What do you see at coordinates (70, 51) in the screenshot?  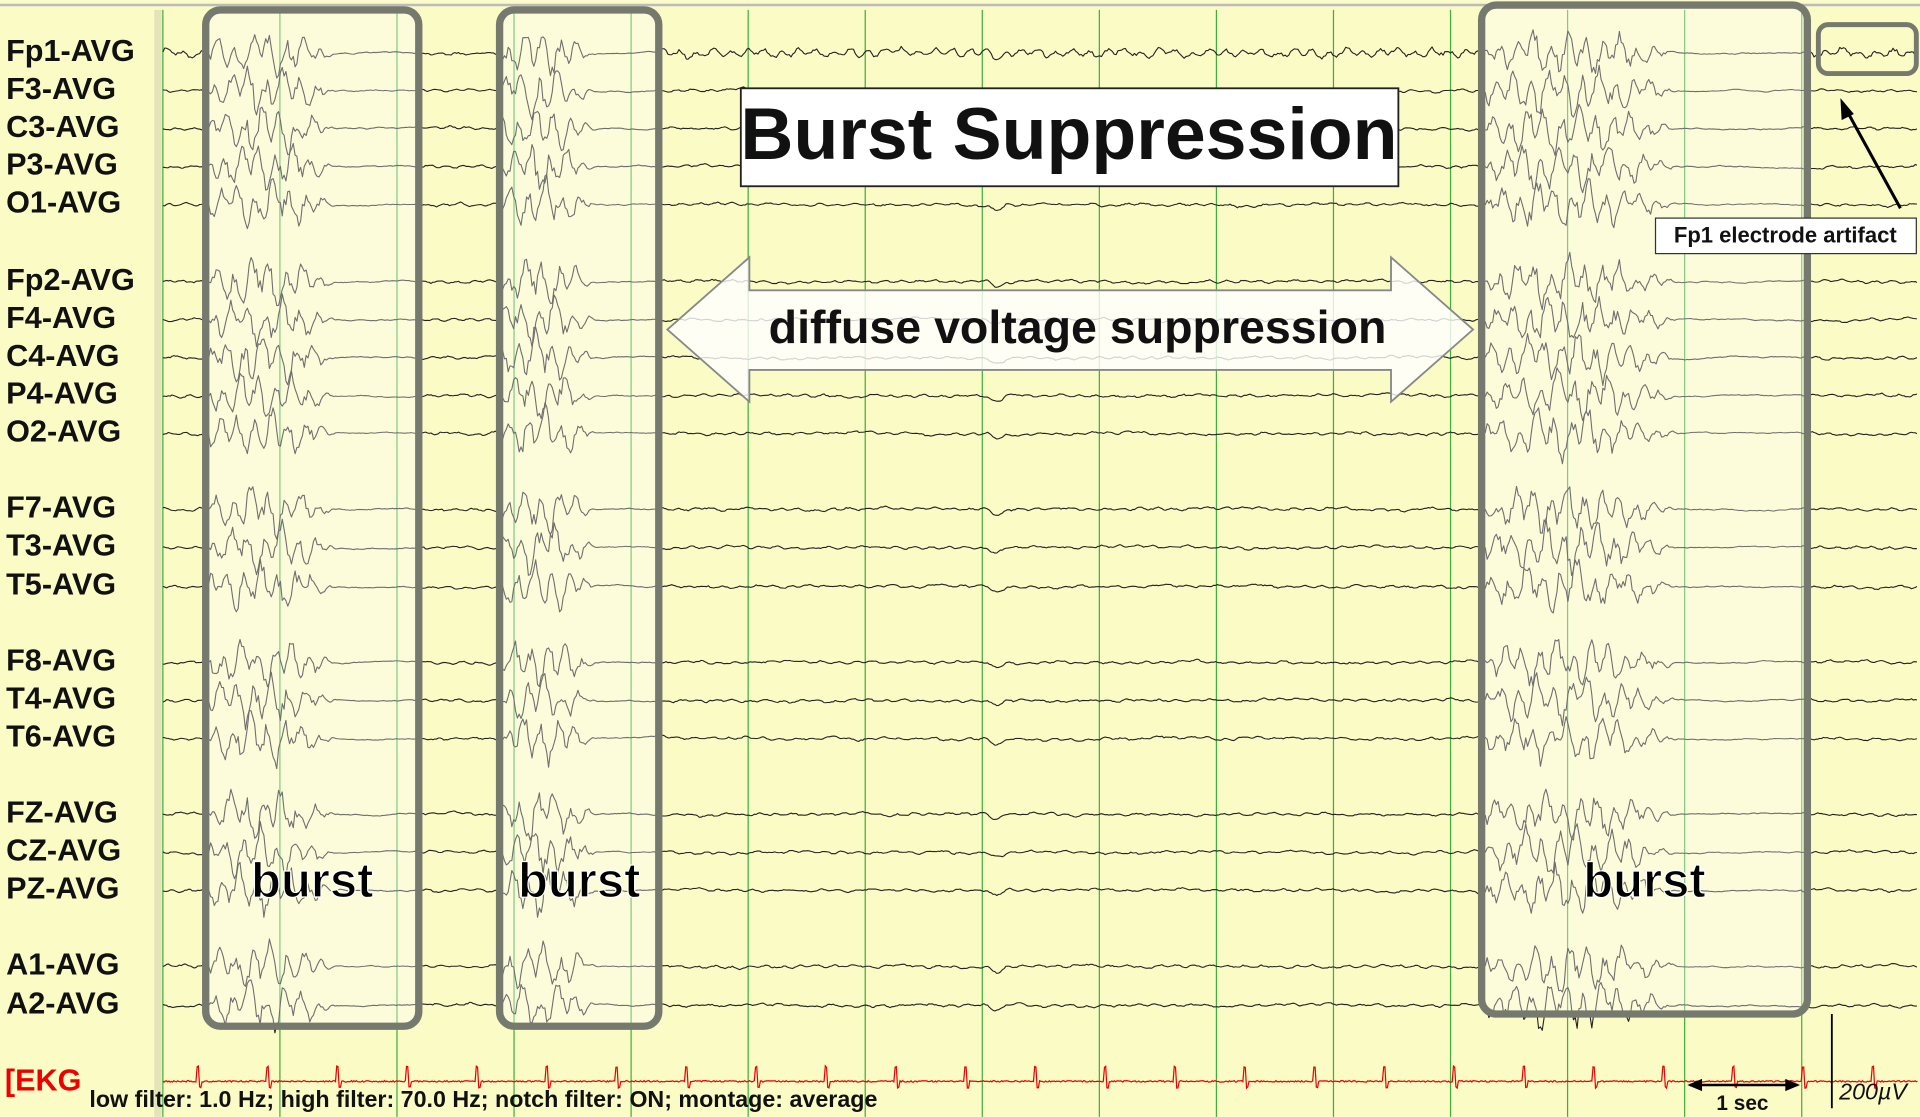 I see `channel-label: Fp1-AVG` at bounding box center [70, 51].